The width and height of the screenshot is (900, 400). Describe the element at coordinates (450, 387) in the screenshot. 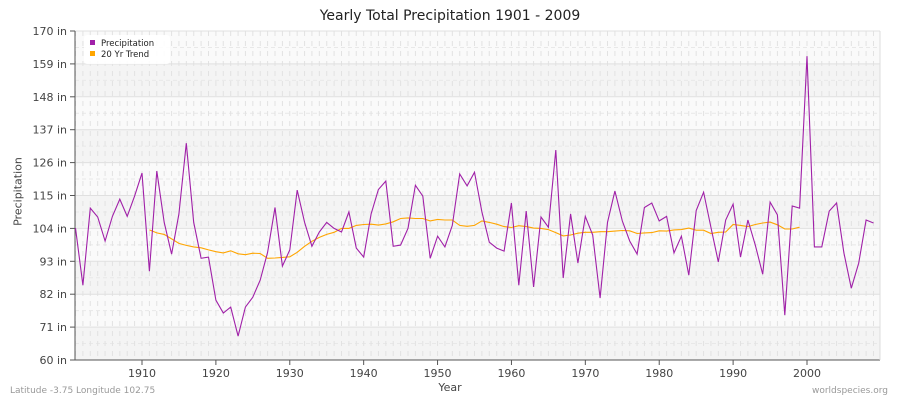

I see `x-axis-label: Year` at that location.